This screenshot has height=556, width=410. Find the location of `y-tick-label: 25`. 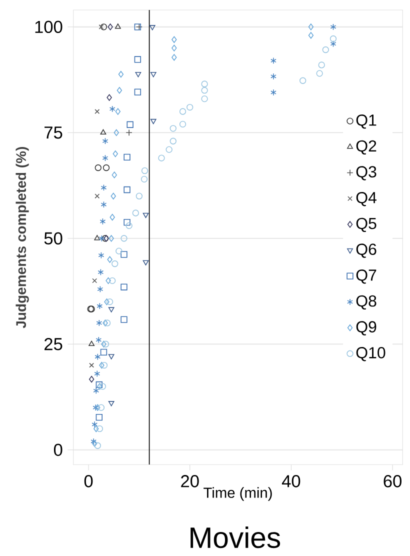

y-tick-label: 25 is located at coordinates (53, 344).